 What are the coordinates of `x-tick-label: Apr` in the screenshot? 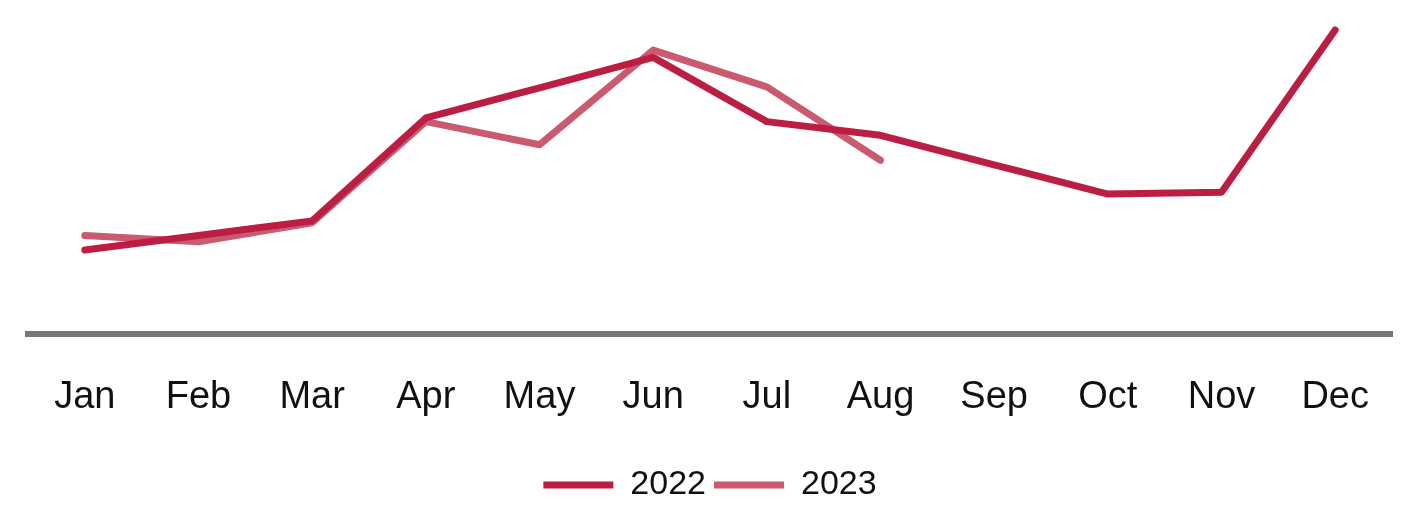 It's located at (426, 394).